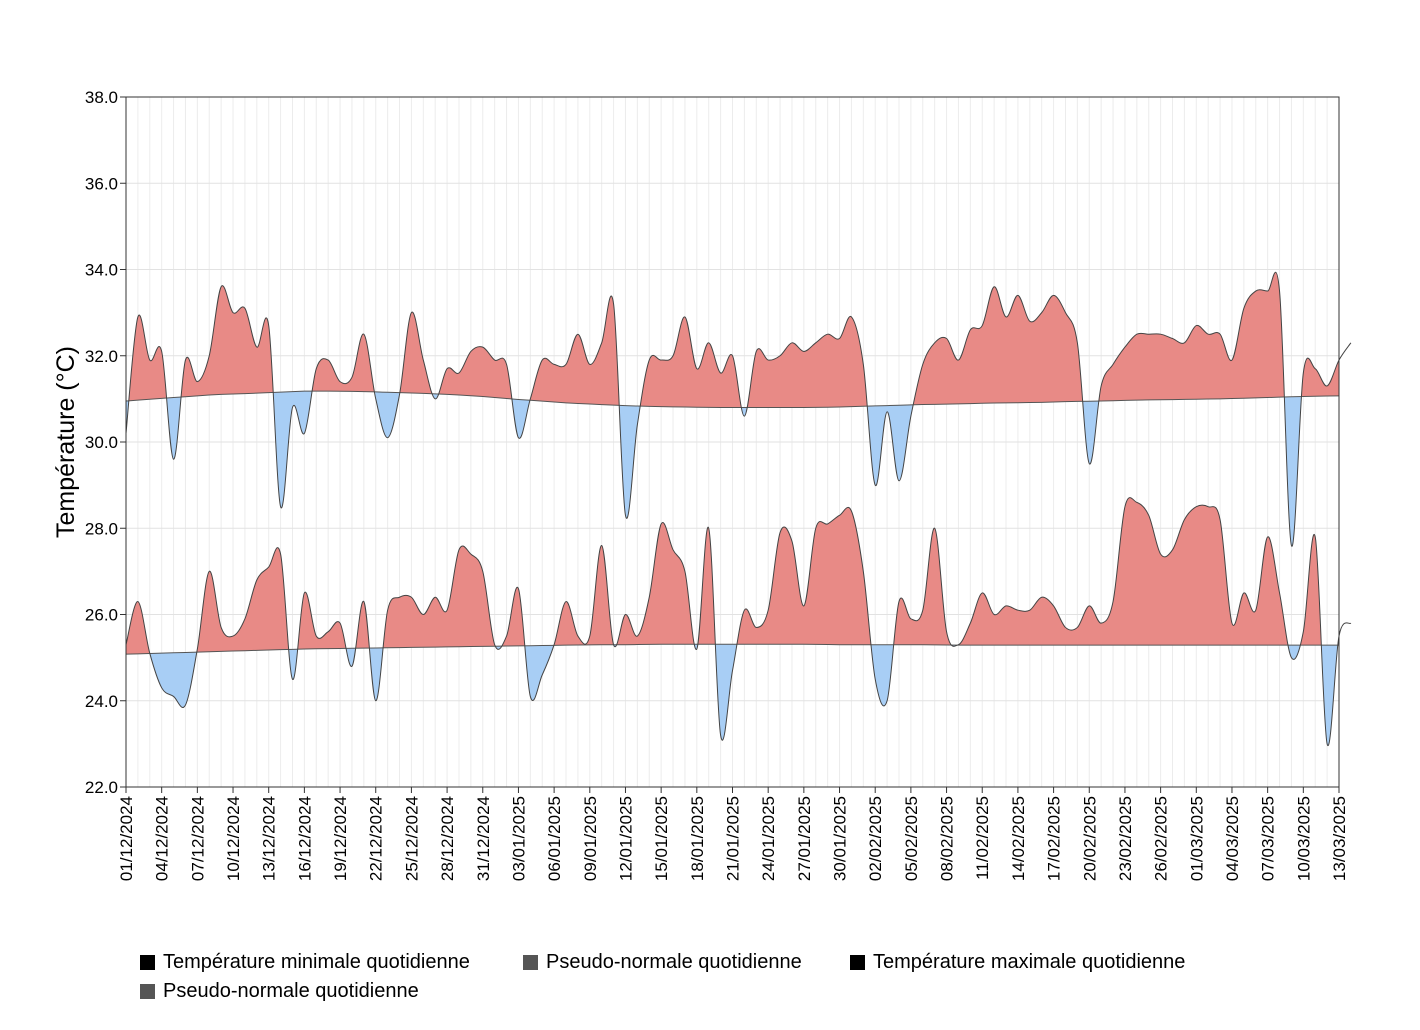 Image resolution: width=1420 pixels, height=1030 pixels. I want to click on x-tick-label: 04/12/2024, so click(162, 838).